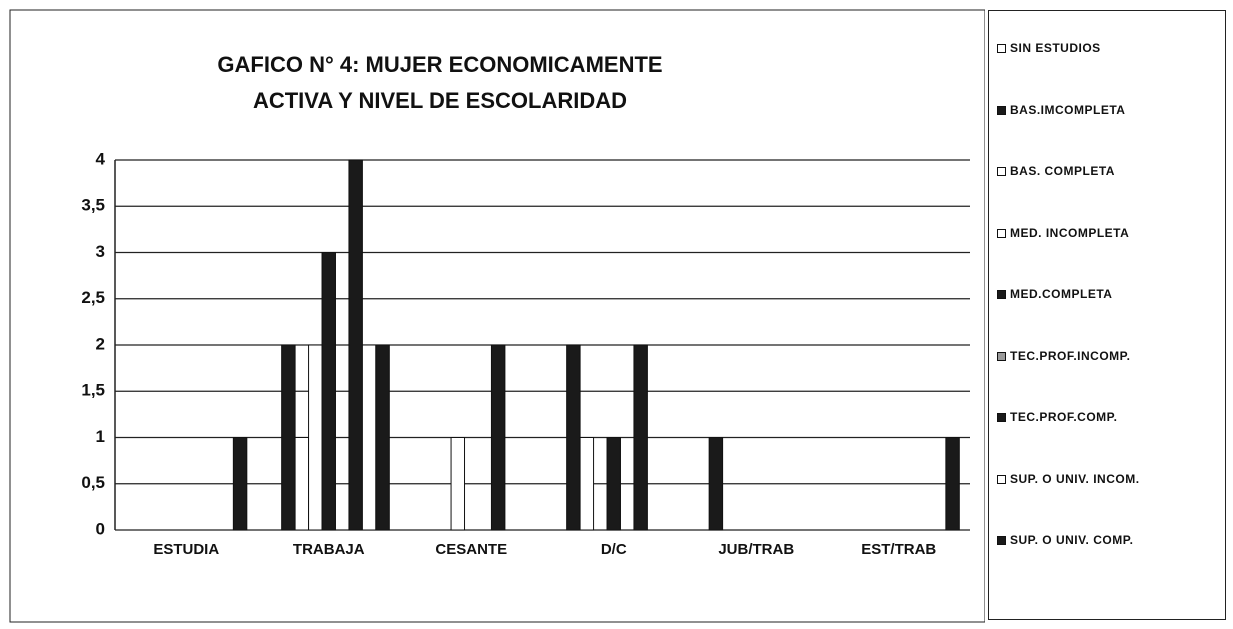  What do you see at coordinates (1108, 48) in the screenshot?
I see `legend-item: SIN ESTUDIOS` at bounding box center [1108, 48].